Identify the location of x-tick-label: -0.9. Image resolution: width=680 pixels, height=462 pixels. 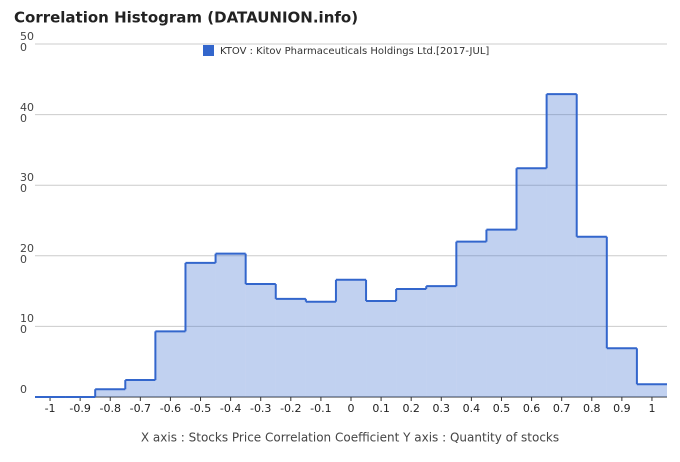
(79, 408).